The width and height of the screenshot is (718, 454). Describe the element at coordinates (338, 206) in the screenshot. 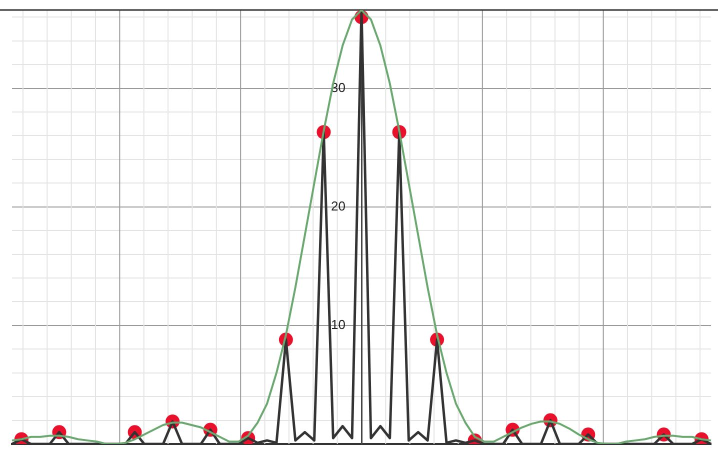

I see `y-tick-label: 20` at that location.